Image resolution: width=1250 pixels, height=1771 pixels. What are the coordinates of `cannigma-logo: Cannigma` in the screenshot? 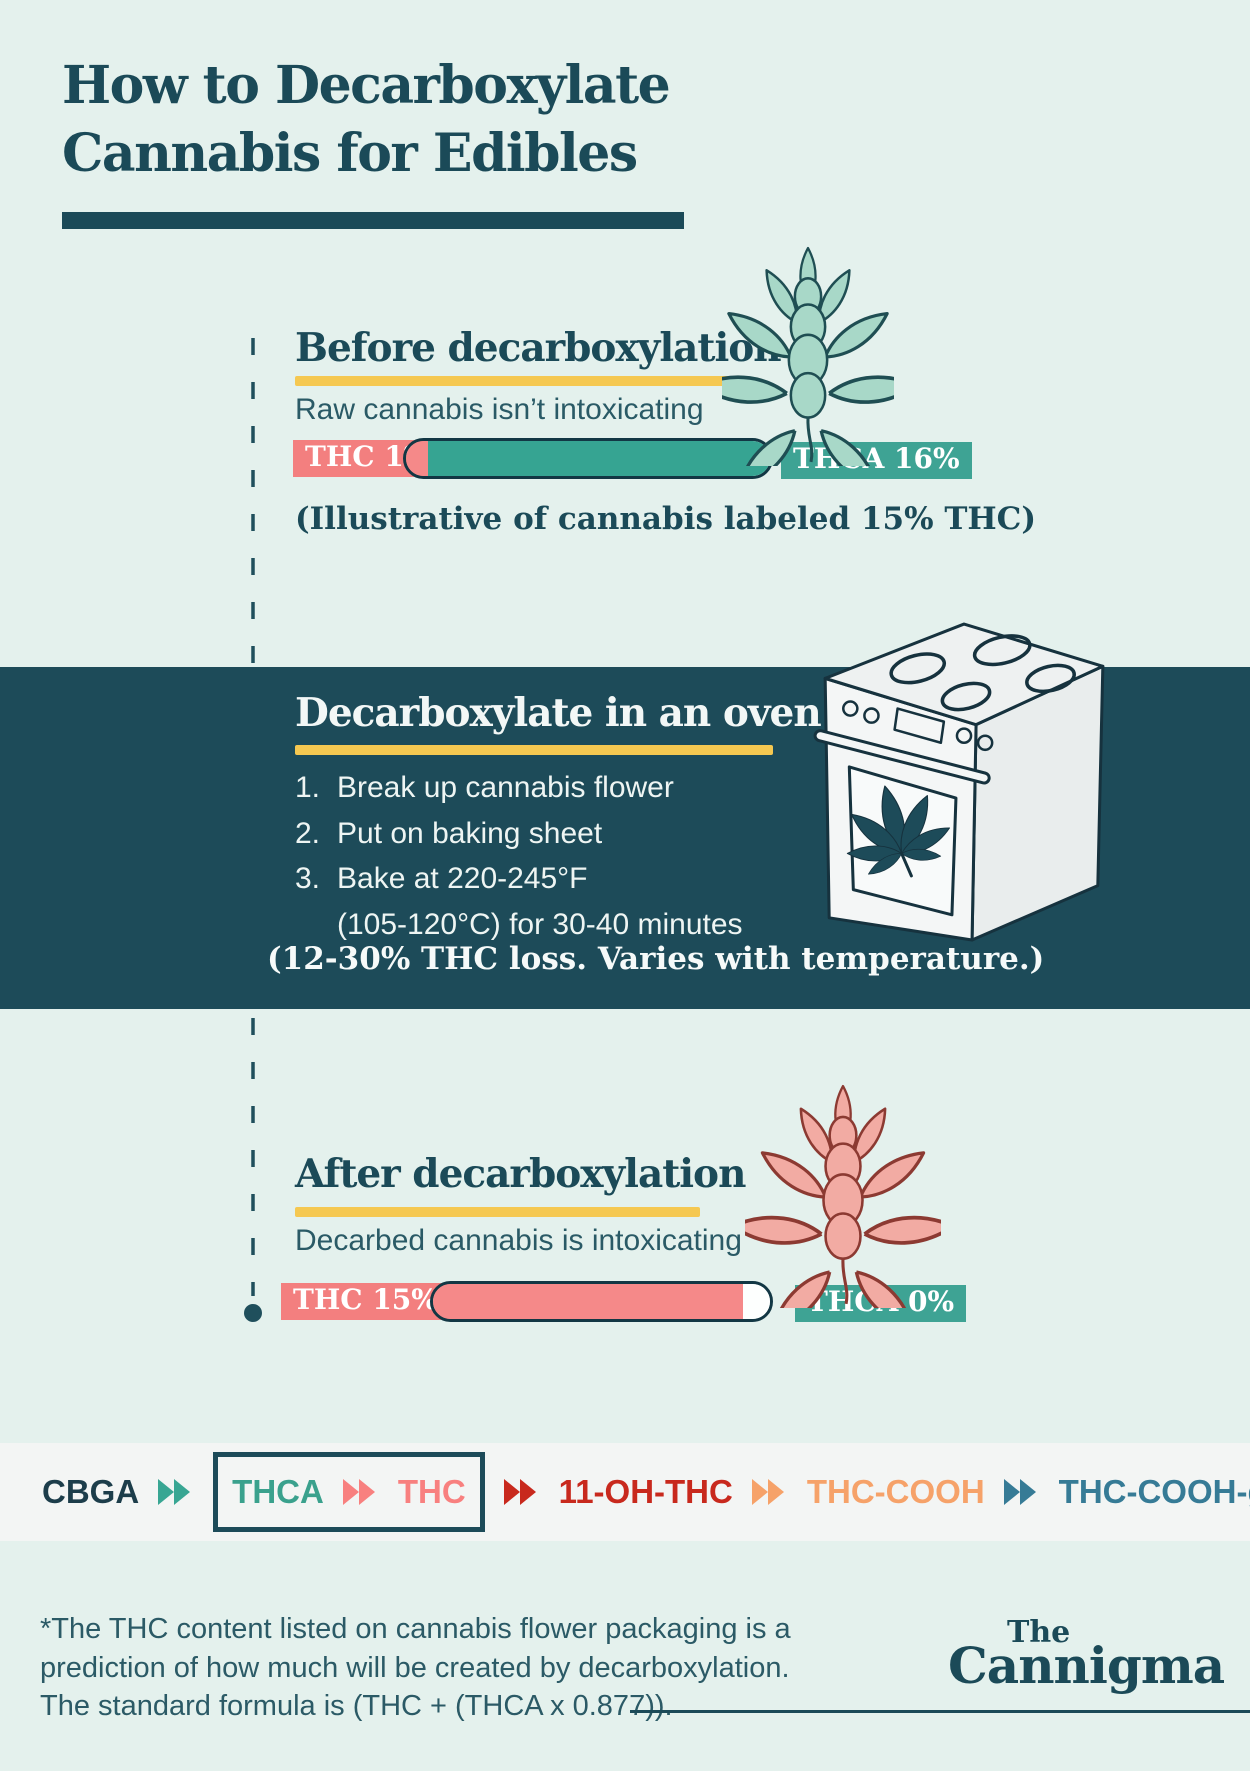 It's located at (1086, 1665).